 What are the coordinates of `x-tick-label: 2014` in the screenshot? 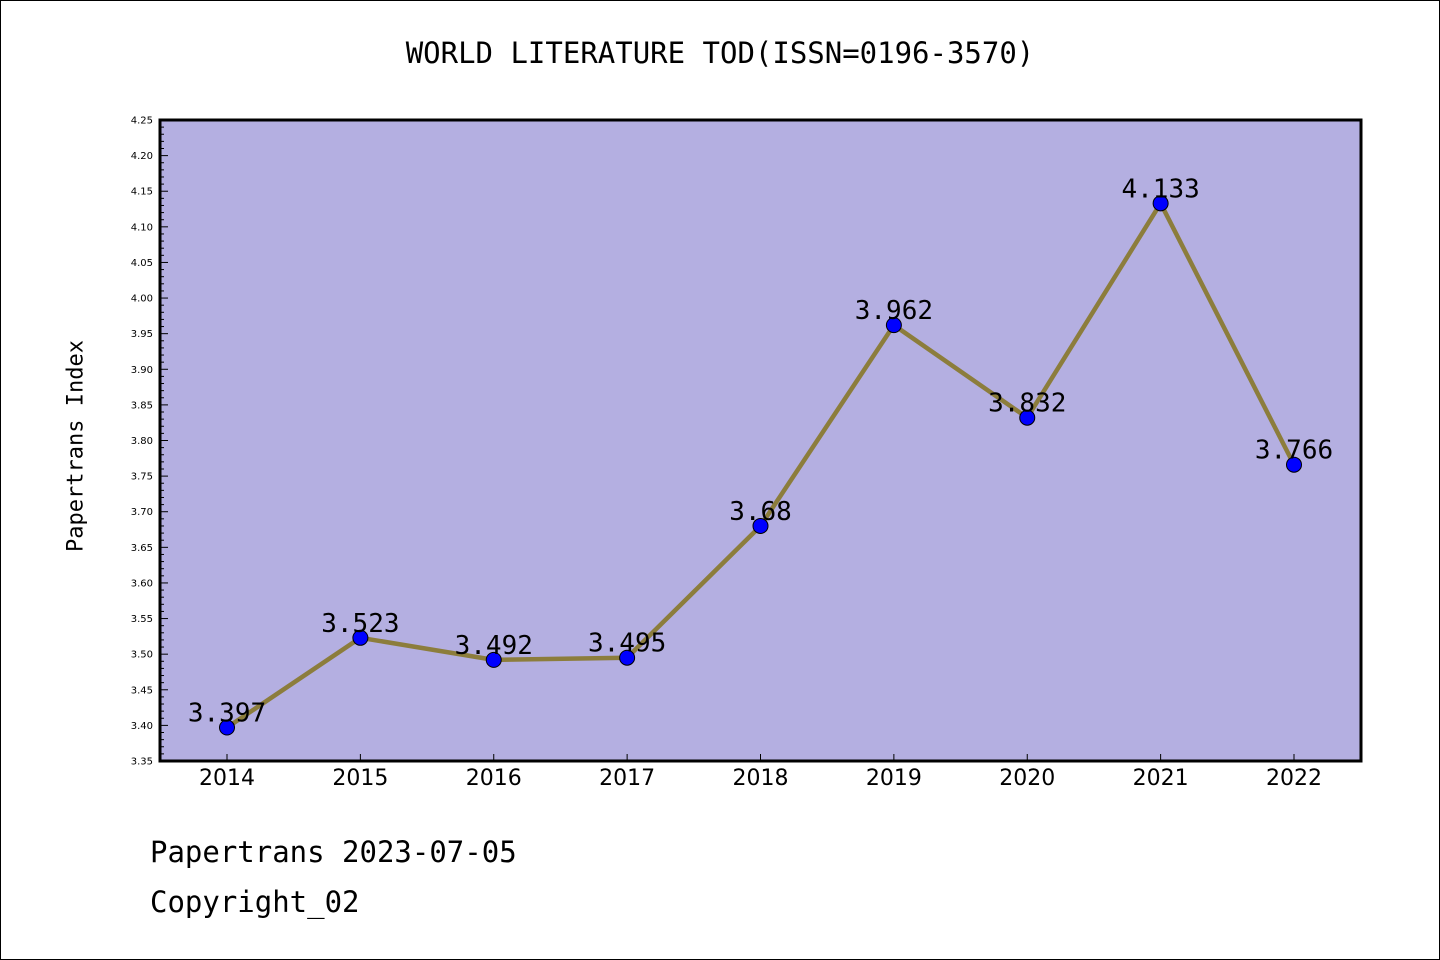 It's located at (227, 778).